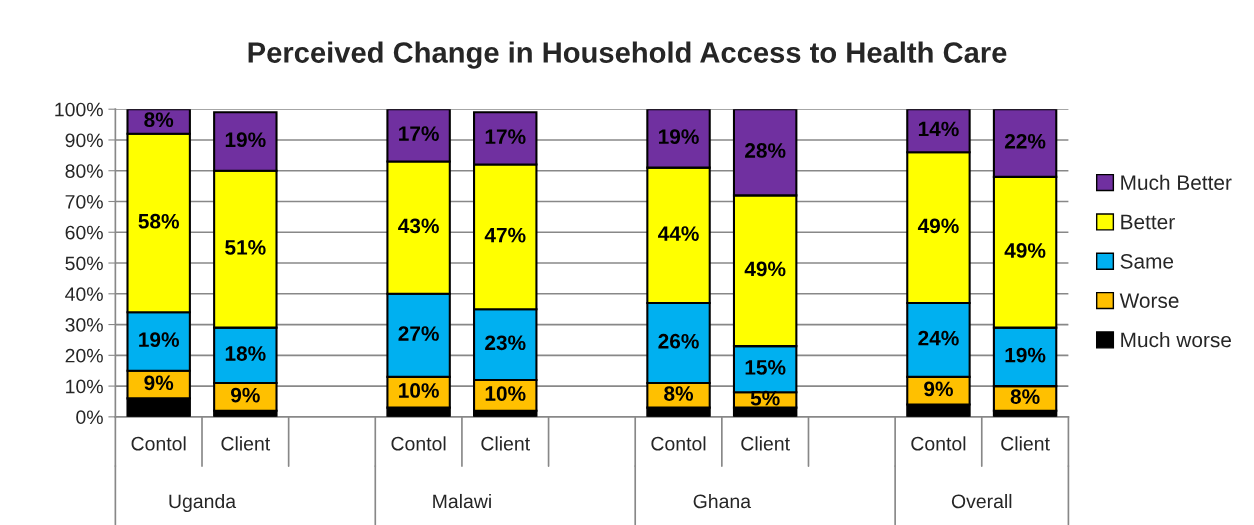 The width and height of the screenshot is (1254, 525). Describe the element at coordinates (79, 109) in the screenshot. I see `y-tick-label: 100%` at that location.